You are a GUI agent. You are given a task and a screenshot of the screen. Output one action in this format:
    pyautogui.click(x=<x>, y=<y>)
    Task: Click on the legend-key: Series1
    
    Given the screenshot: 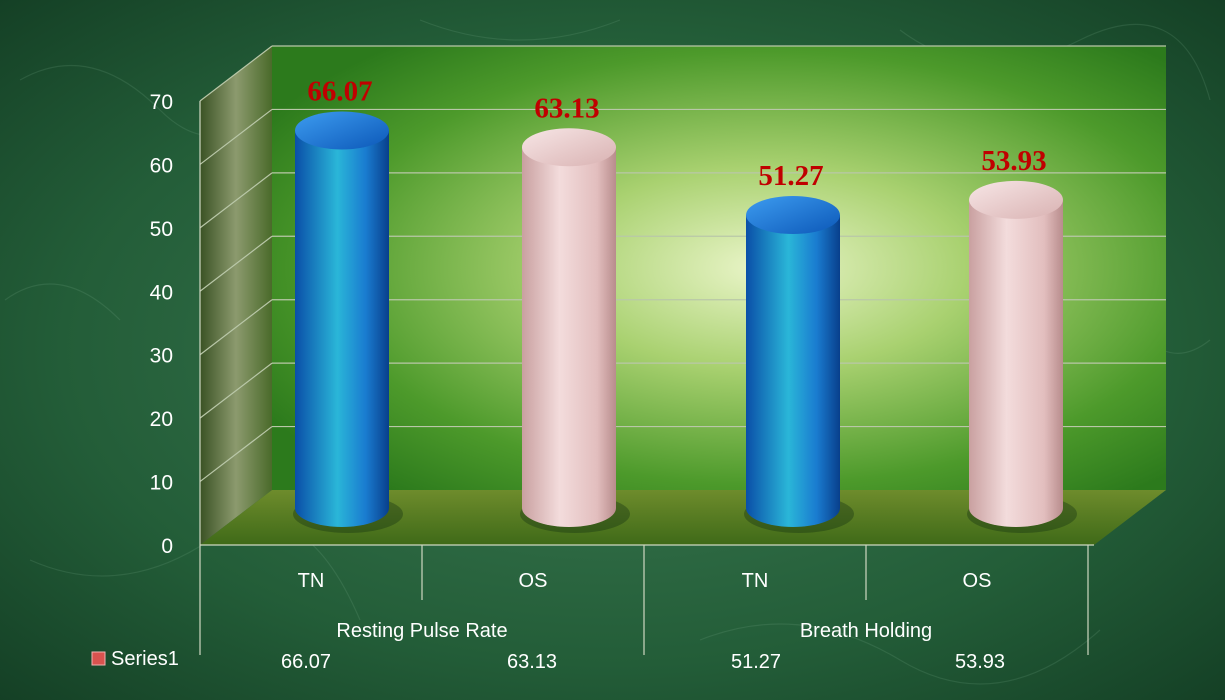 What is the action you would take?
    pyautogui.click(x=135, y=659)
    